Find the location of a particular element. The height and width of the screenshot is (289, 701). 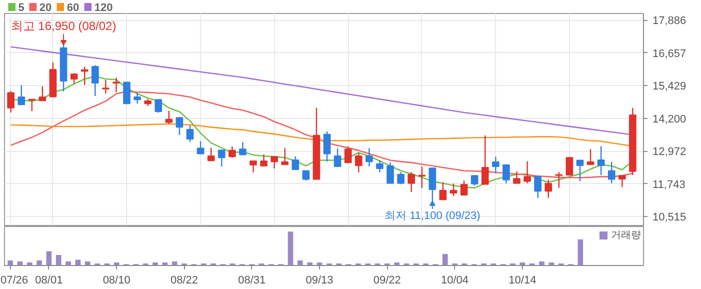

y-tick-label: 11,743 is located at coordinates (669, 184).